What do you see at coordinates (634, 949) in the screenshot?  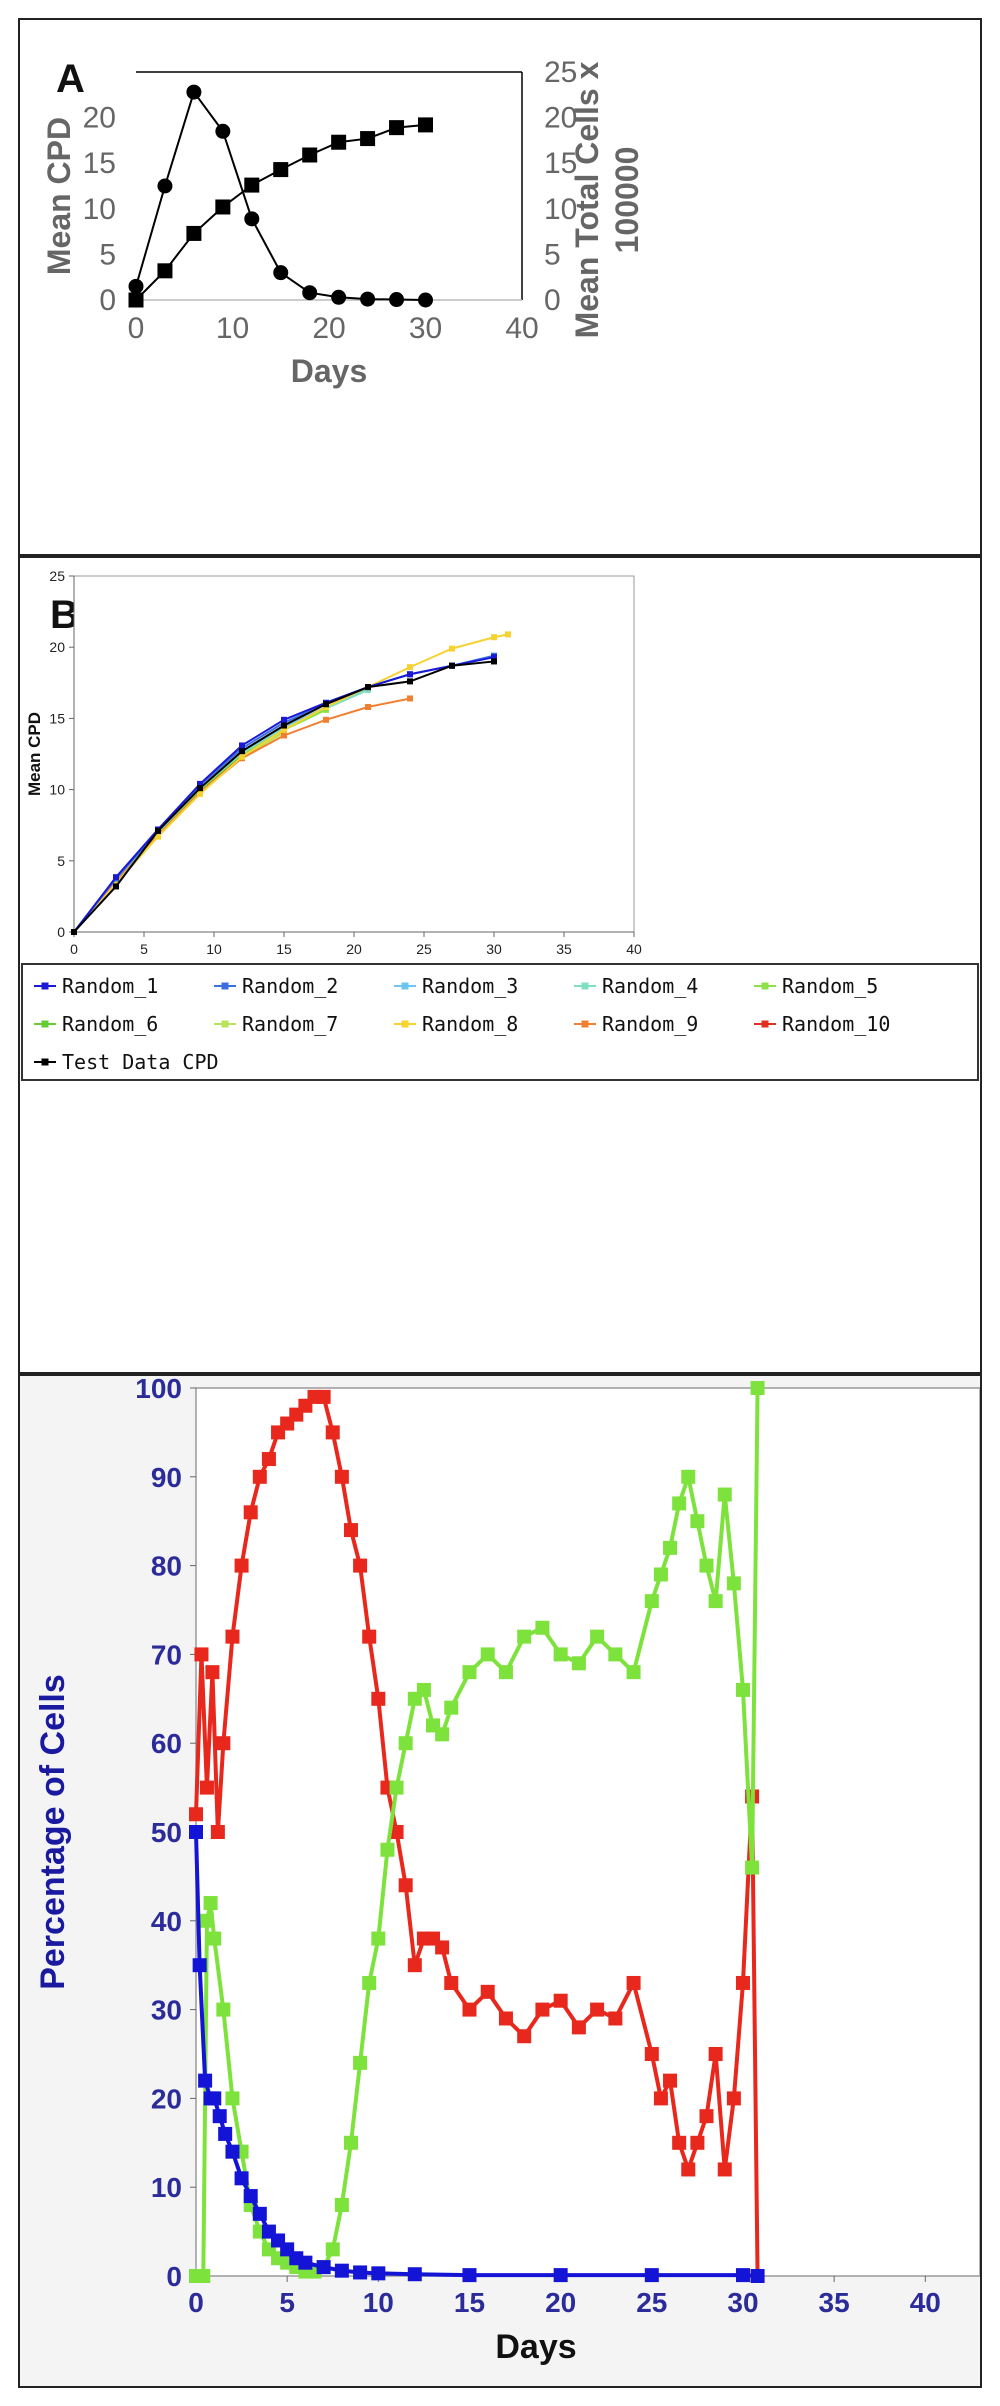 I see `panel-b-x-tick: 40` at bounding box center [634, 949].